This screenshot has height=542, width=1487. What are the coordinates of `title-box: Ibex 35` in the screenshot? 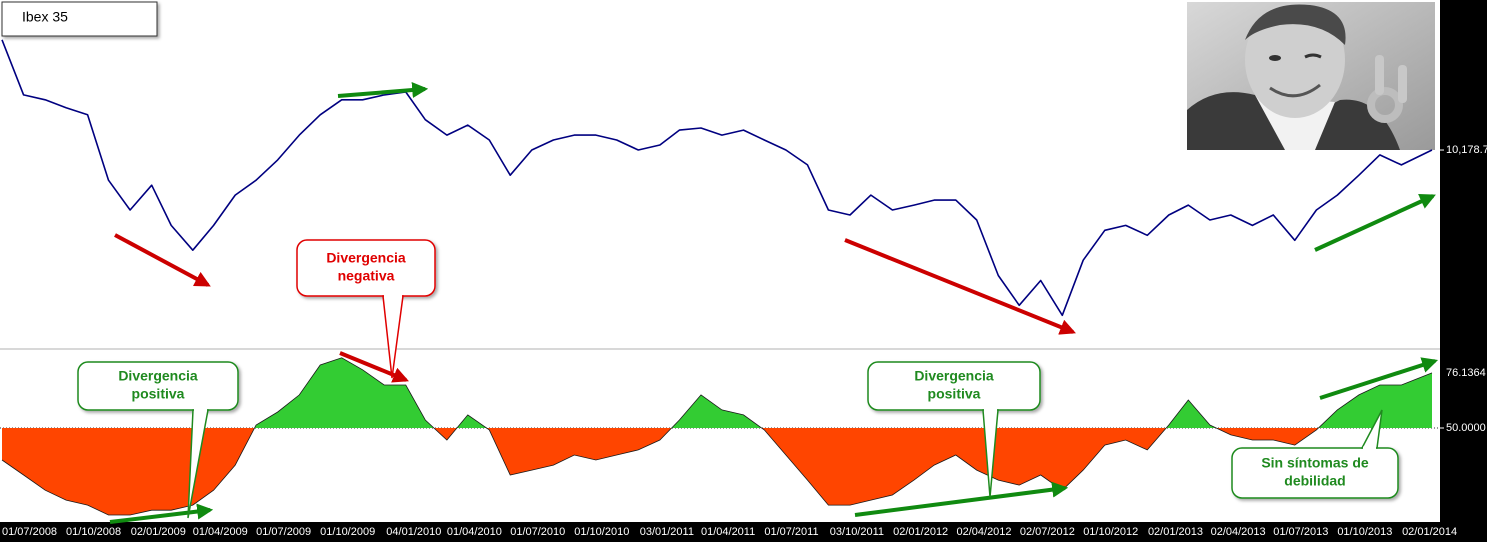 It's located at (79, 19).